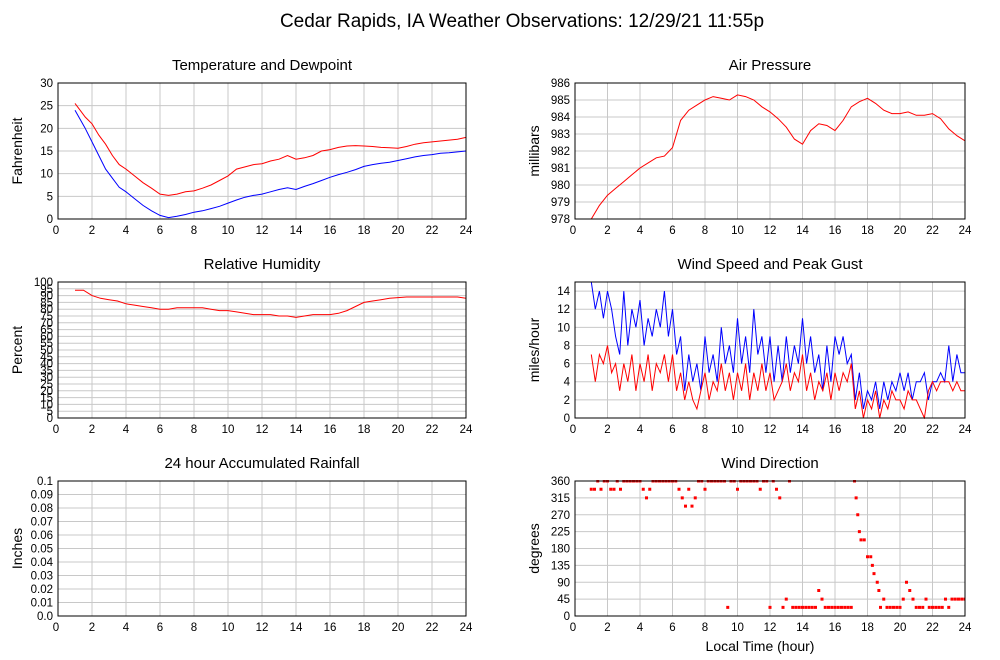 The width and height of the screenshot is (1000, 660). Describe the element at coordinates (563, 292) in the screenshot. I see `y-tick-label: 14` at that location.